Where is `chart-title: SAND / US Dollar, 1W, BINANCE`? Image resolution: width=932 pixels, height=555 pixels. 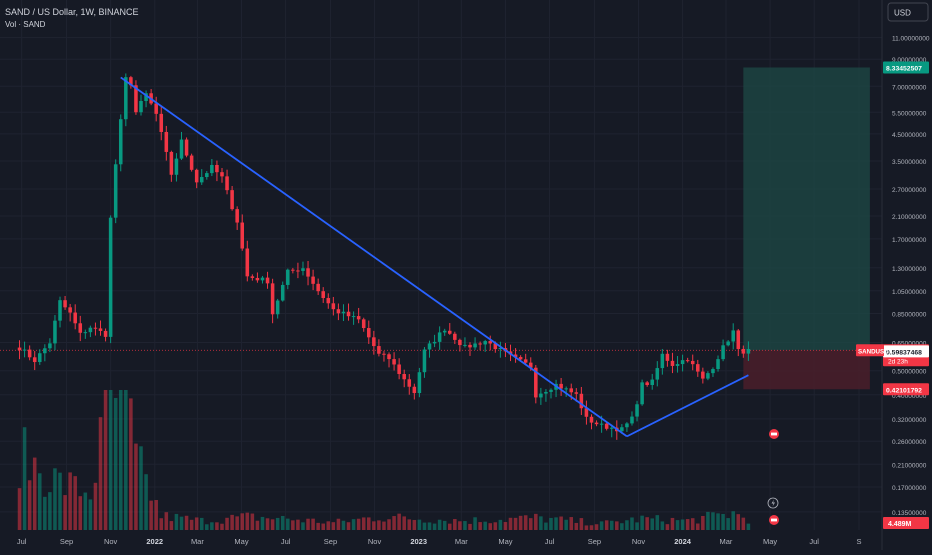
chart-title: SAND / US Dollar, 1W, BINANCE is located at coordinates (72, 12).